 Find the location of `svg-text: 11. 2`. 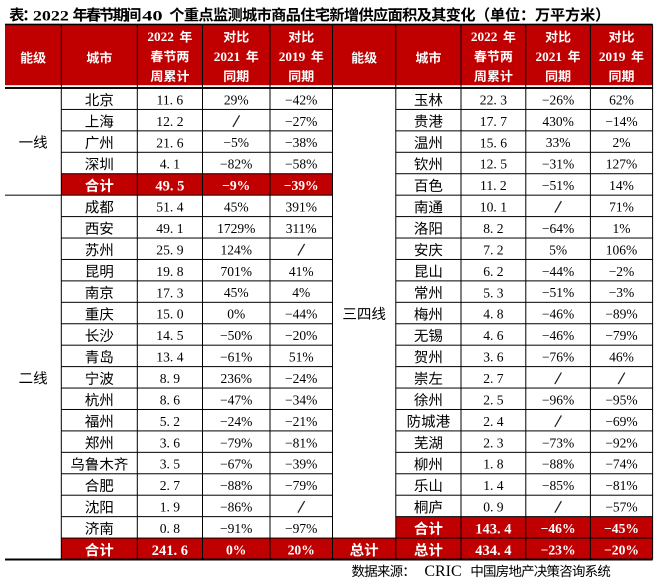

svg-text: 11. 2 is located at coordinates (493, 185).